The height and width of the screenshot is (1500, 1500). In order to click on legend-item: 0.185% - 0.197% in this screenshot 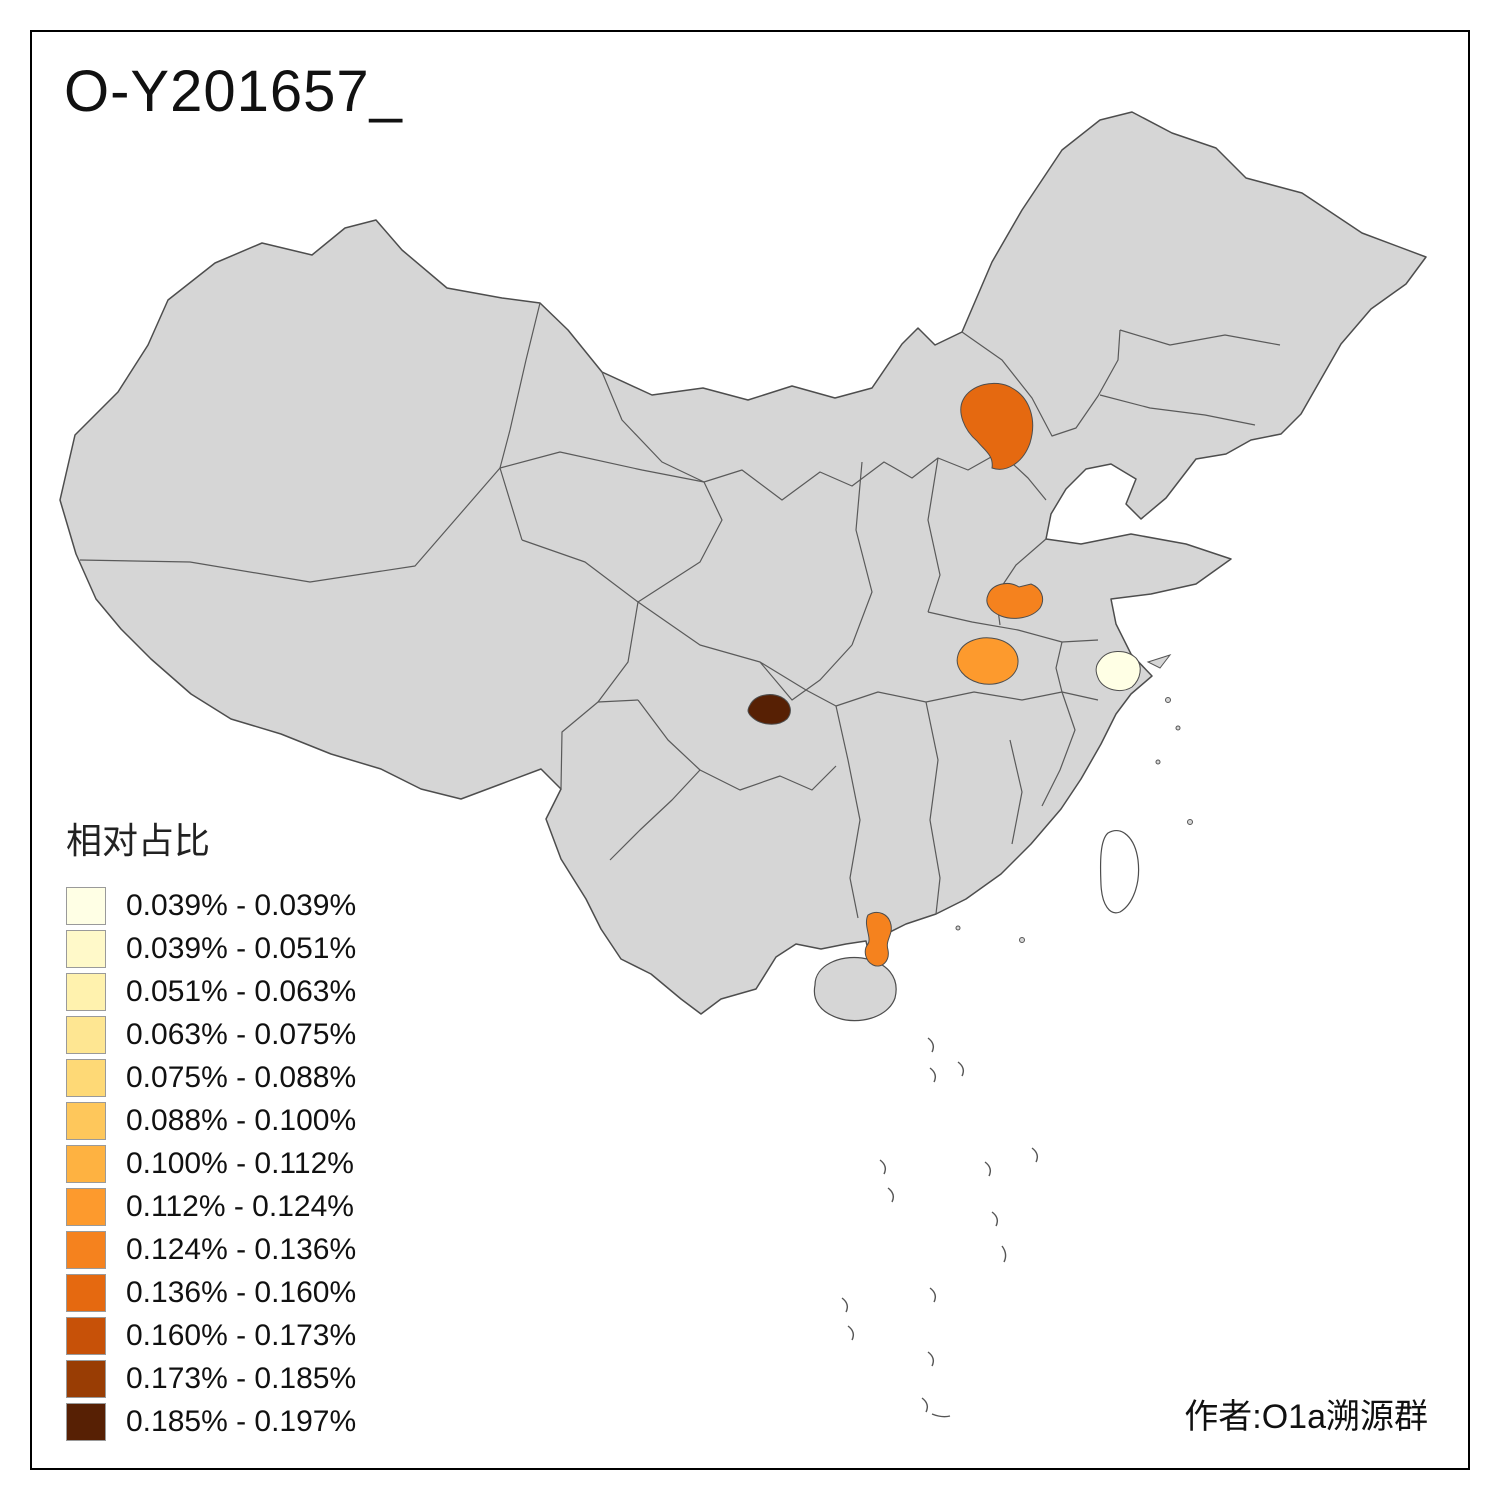, I will do `click(276, 1421)`.